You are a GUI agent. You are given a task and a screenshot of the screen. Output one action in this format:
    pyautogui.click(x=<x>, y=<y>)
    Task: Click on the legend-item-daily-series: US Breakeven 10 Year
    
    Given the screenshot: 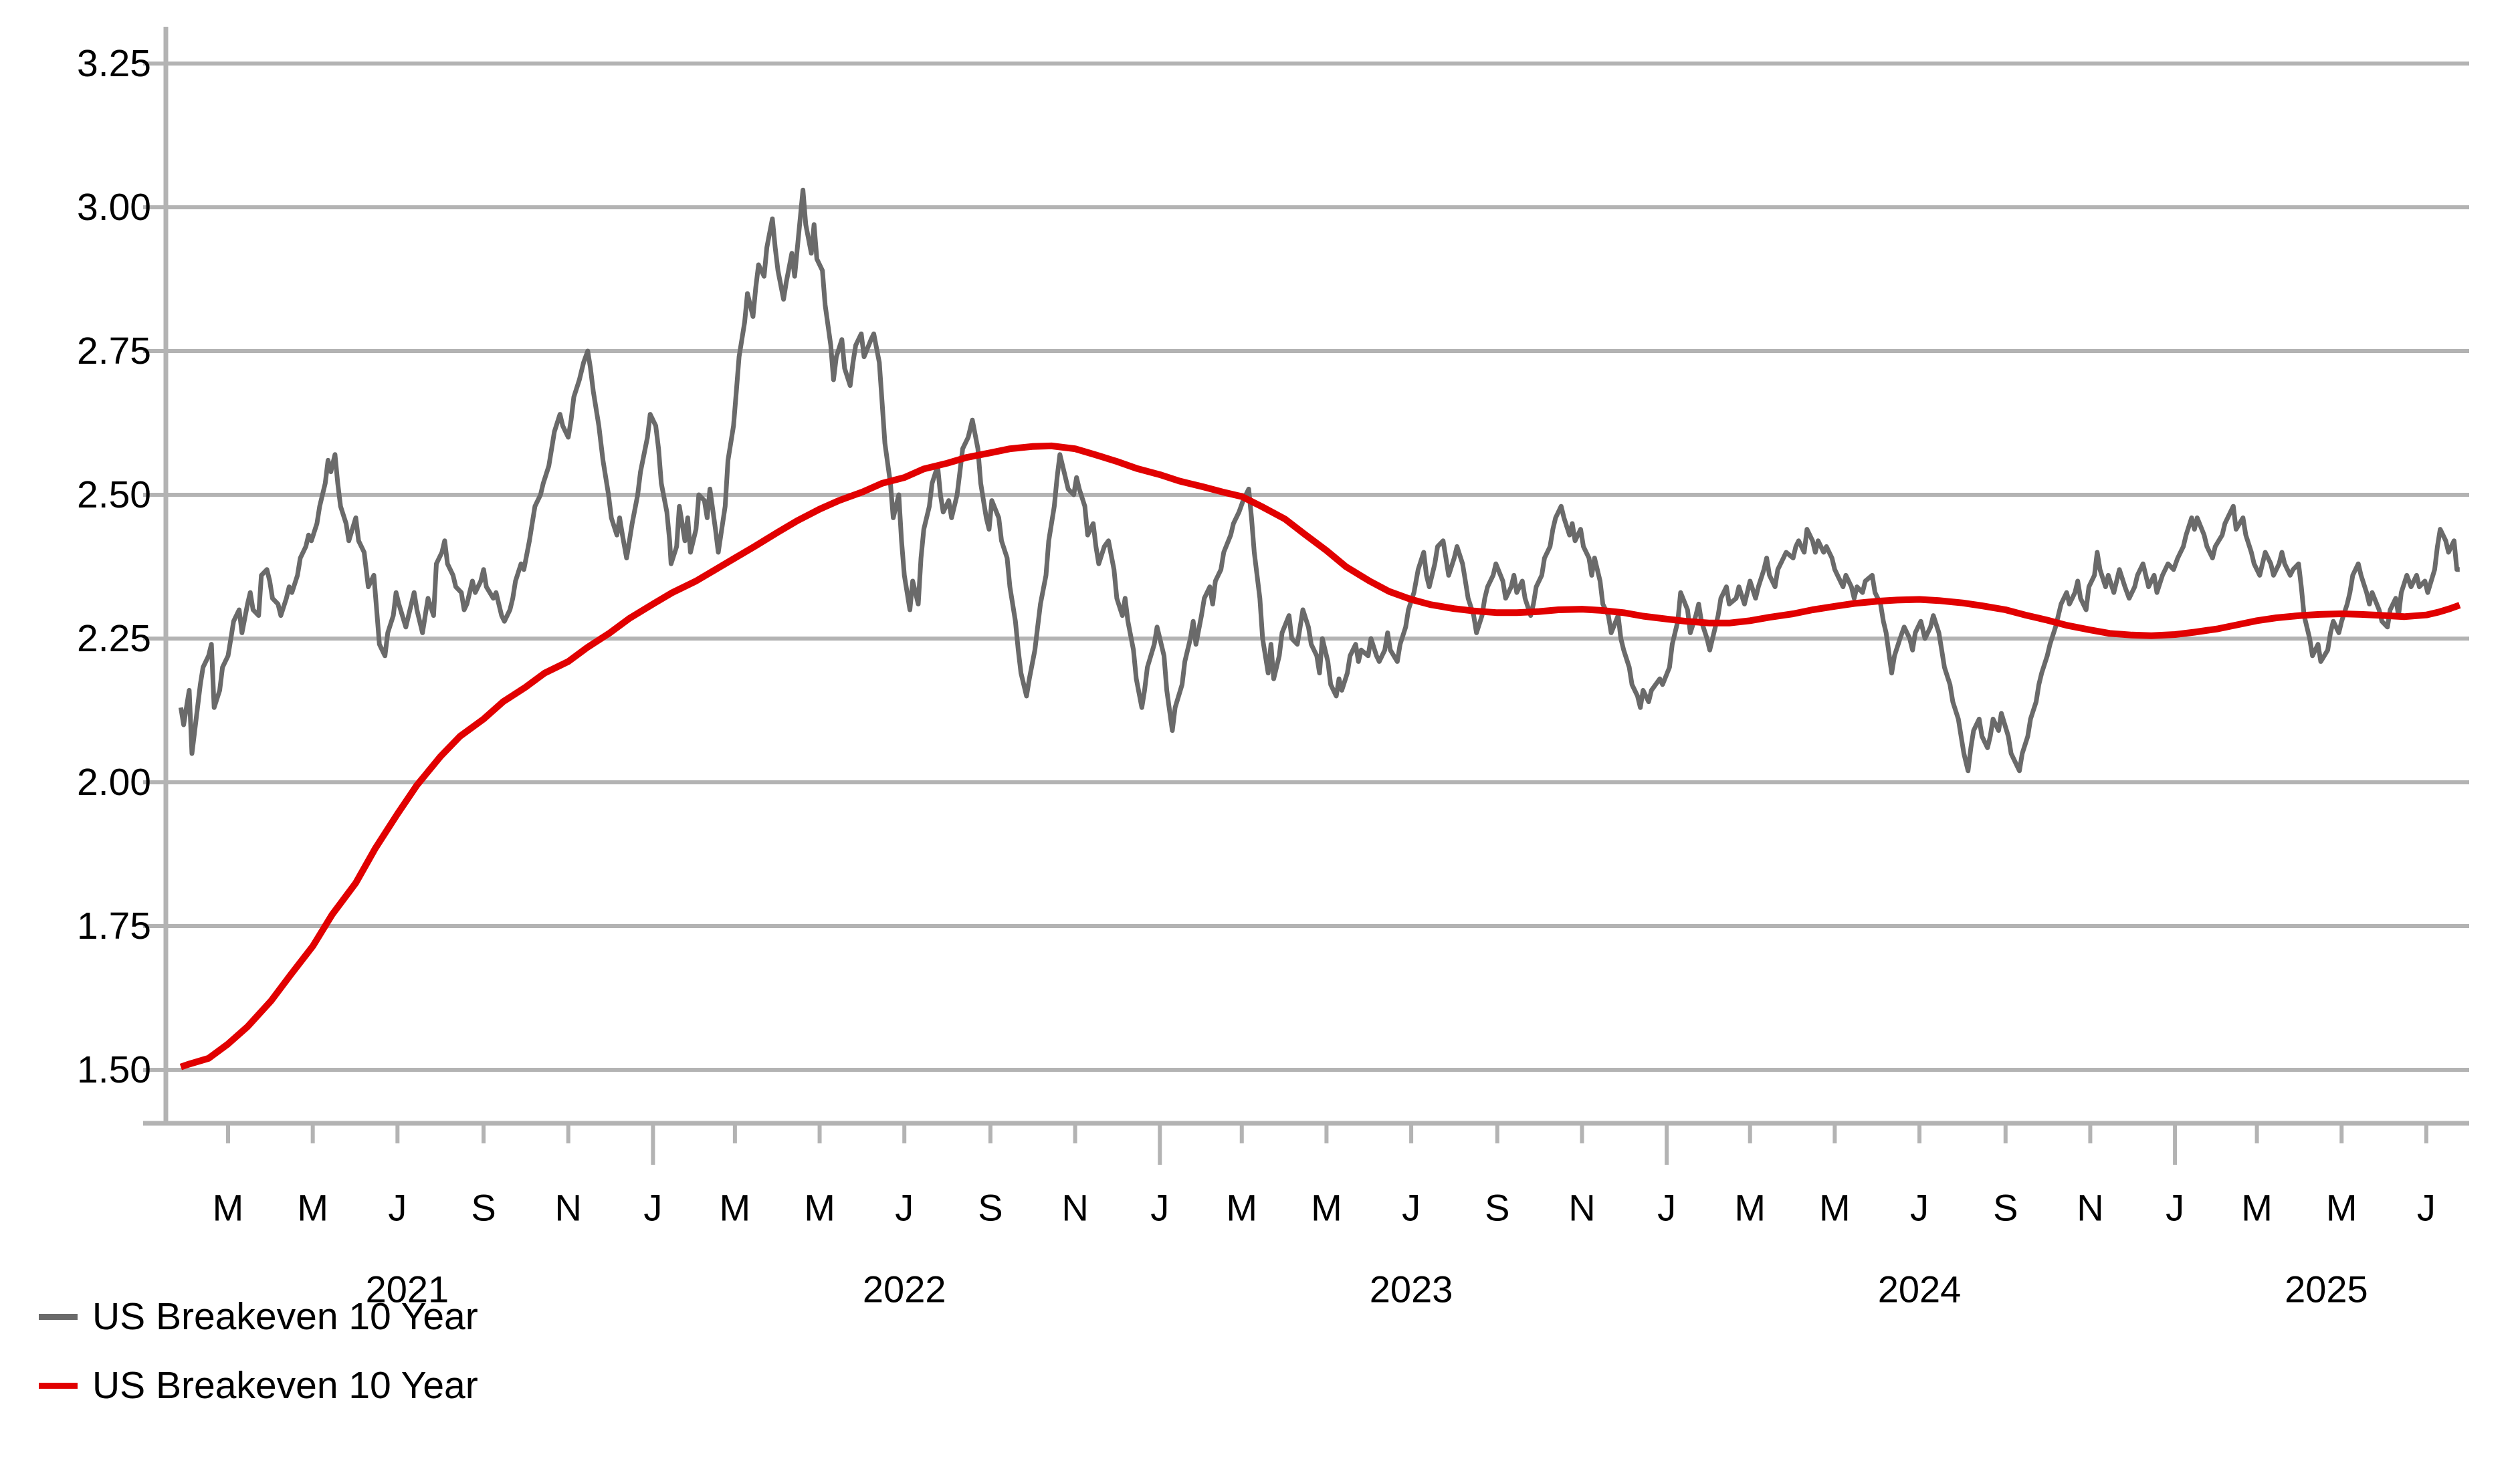 What is the action you would take?
    pyautogui.click(x=258, y=1316)
    